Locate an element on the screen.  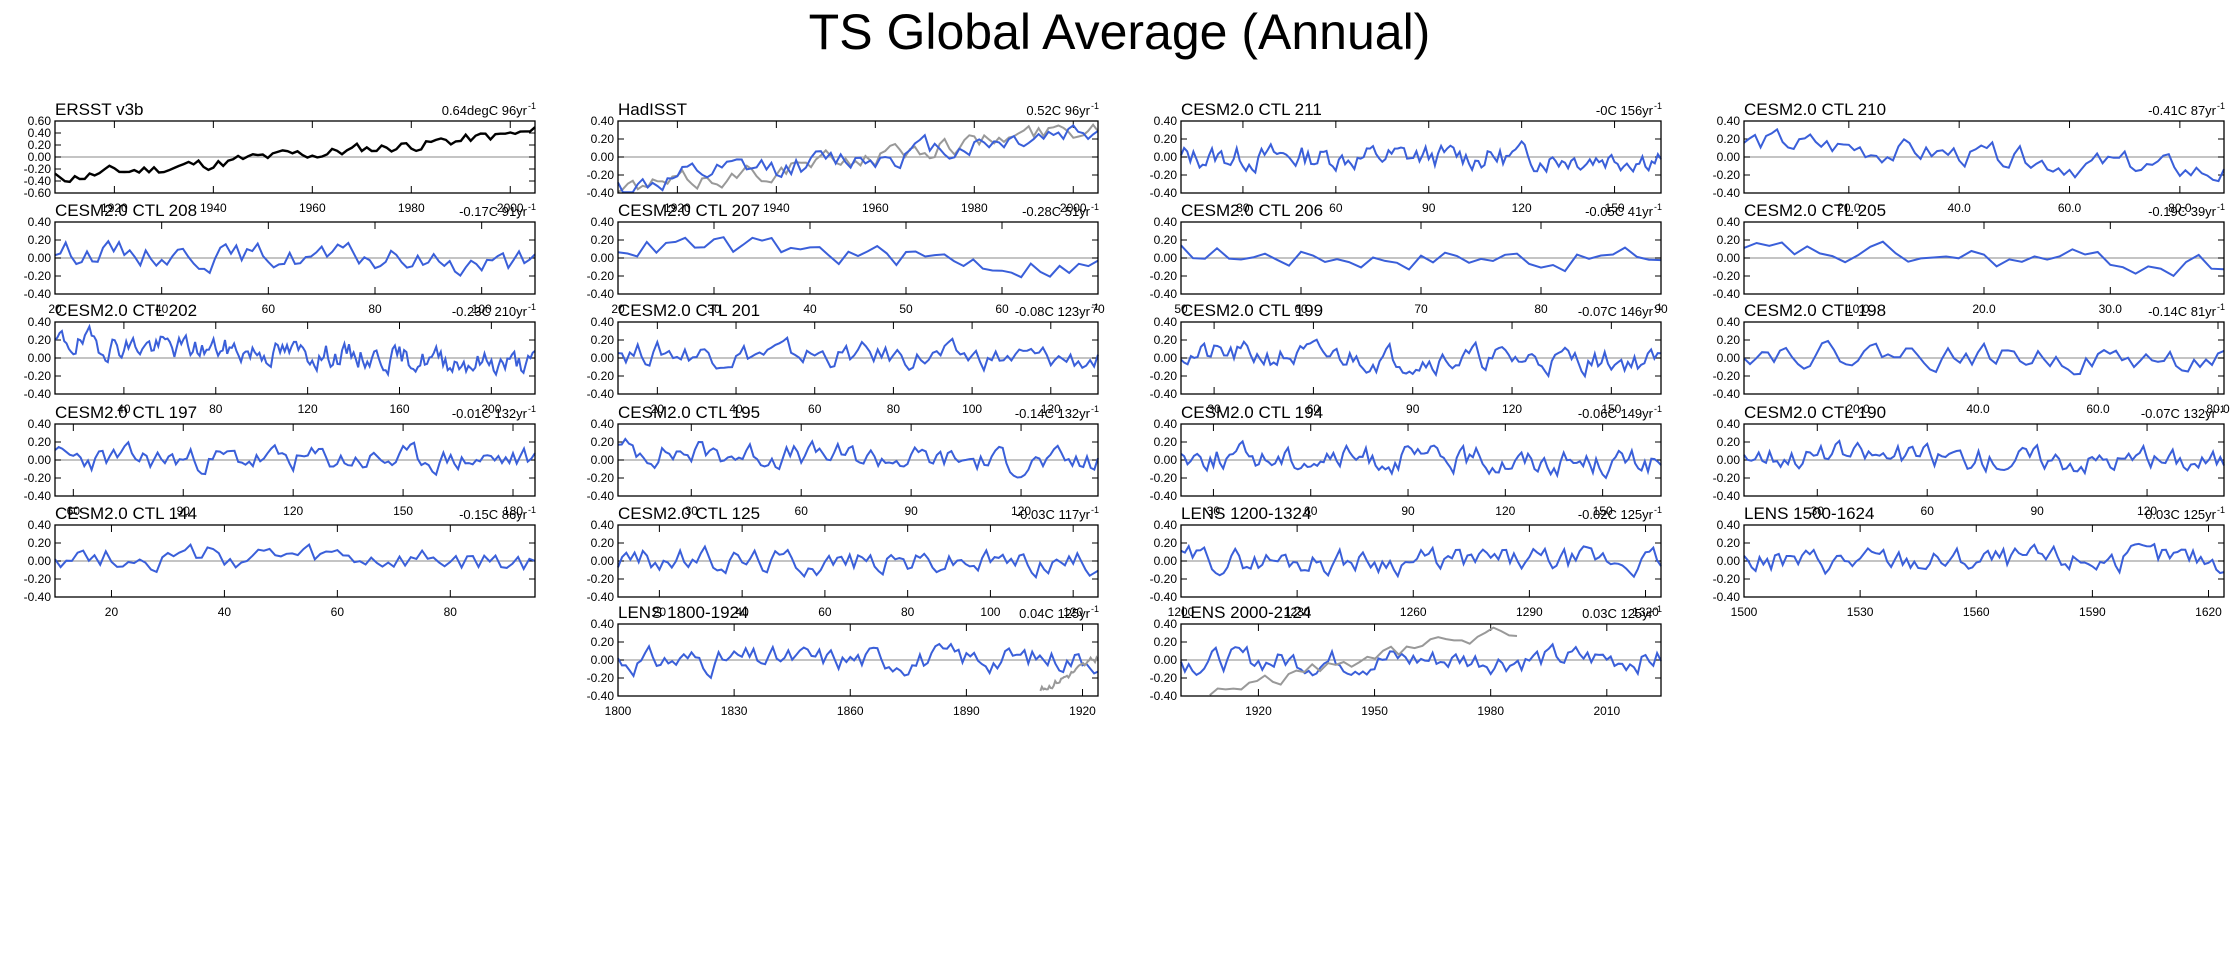
panel-title: HadISST is located at coordinates (652, 109).